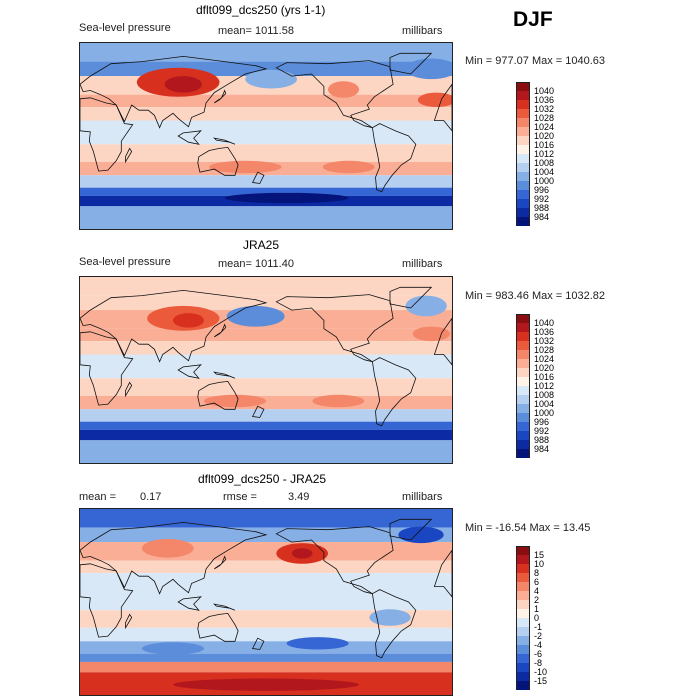  What do you see at coordinates (542, 208) in the screenshot?
I see `colorbar-label: 988` at bounding box center [542, 208].